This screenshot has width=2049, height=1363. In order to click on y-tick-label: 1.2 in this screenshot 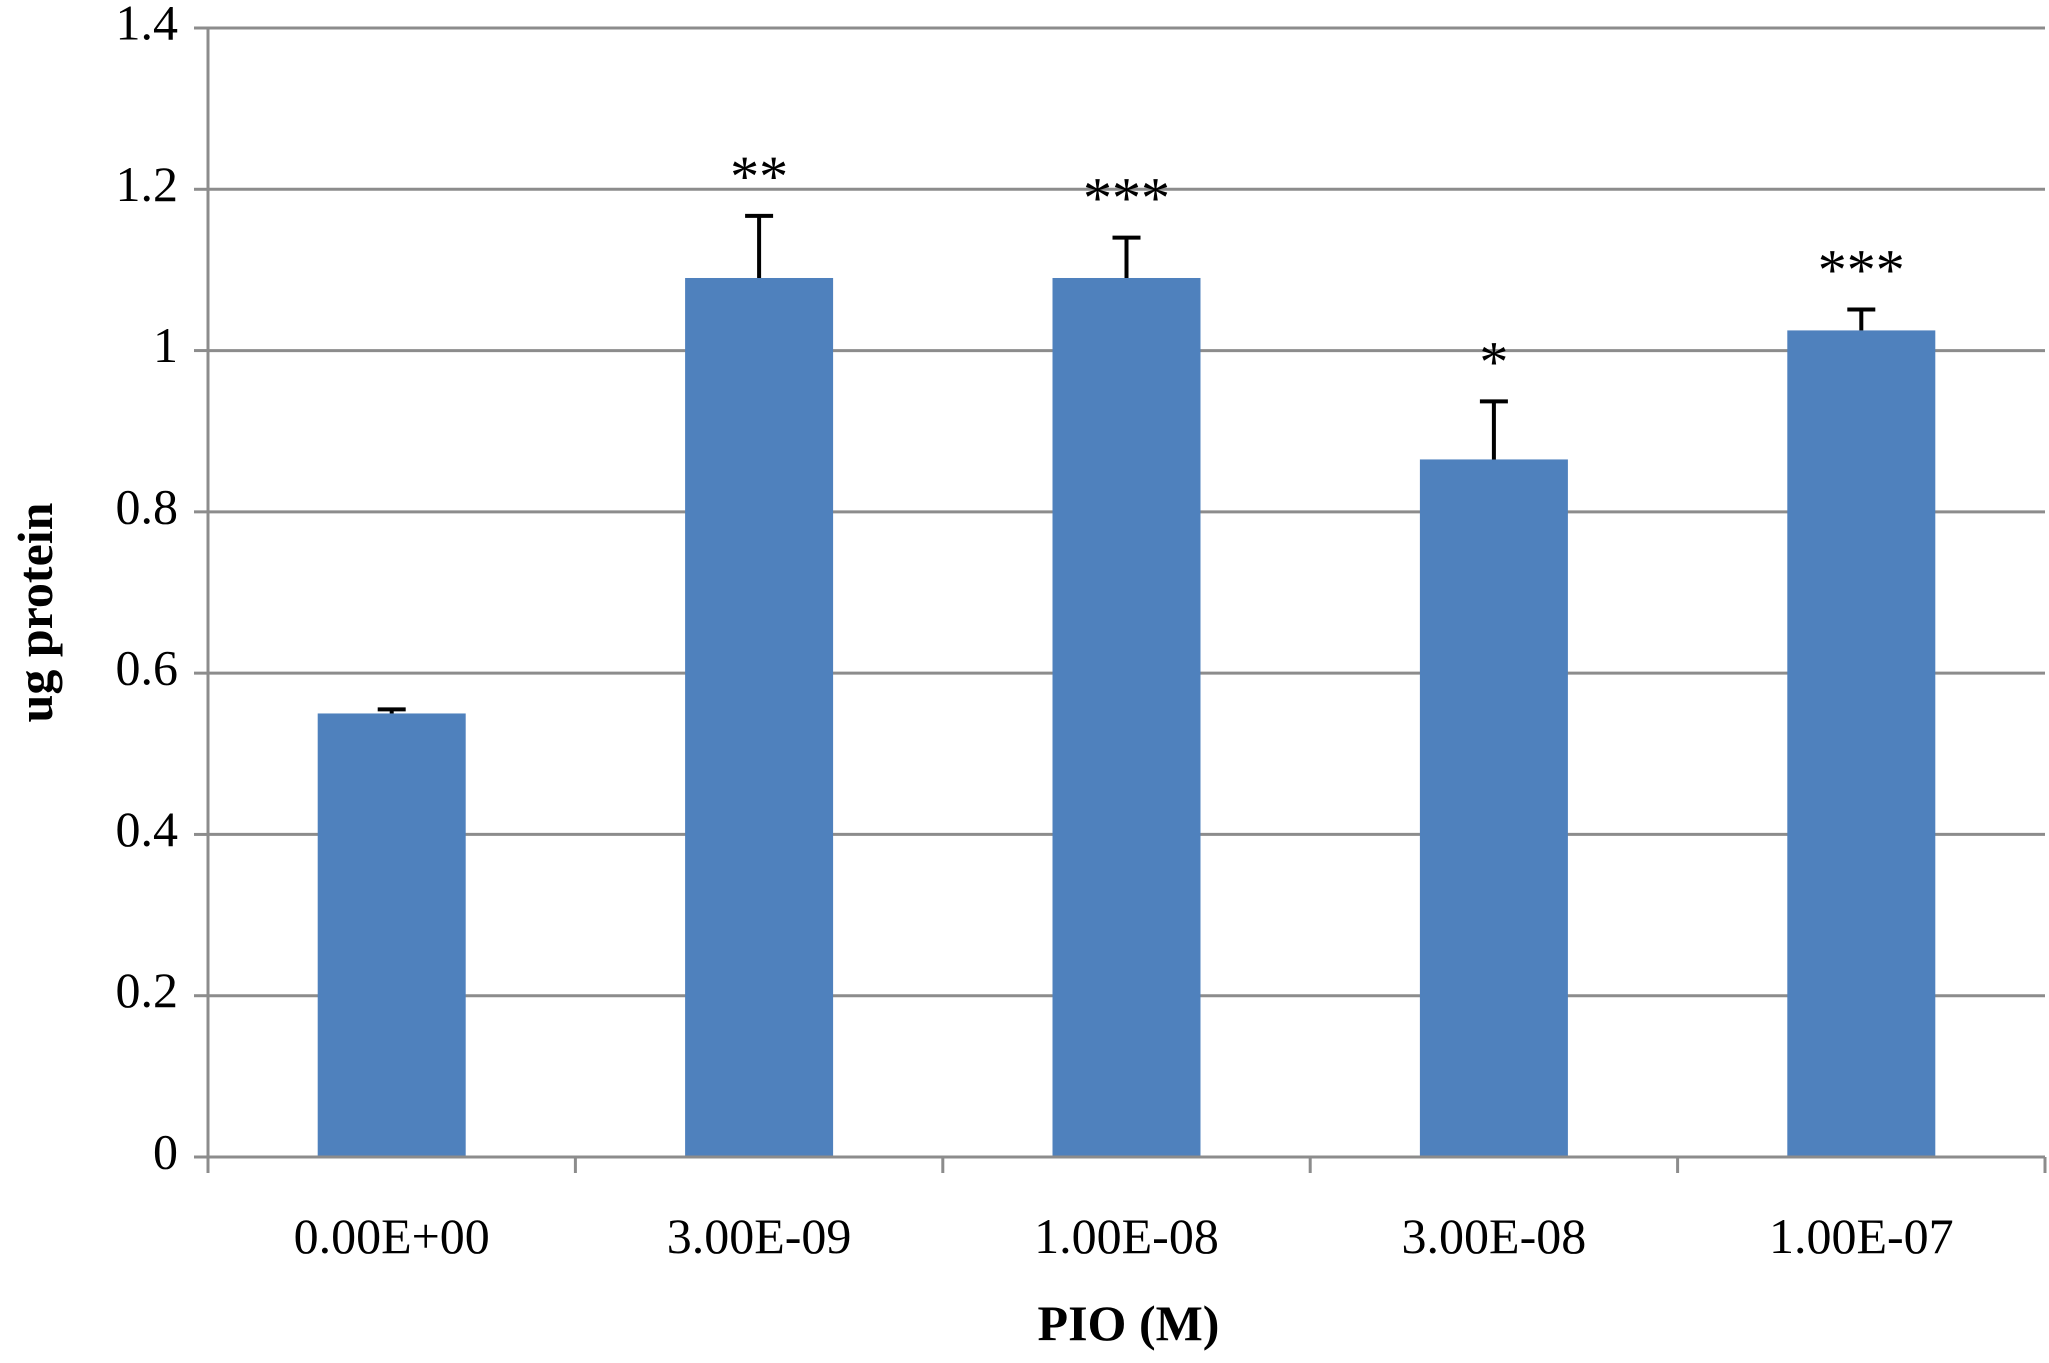, I will do `click(147, 184)`.